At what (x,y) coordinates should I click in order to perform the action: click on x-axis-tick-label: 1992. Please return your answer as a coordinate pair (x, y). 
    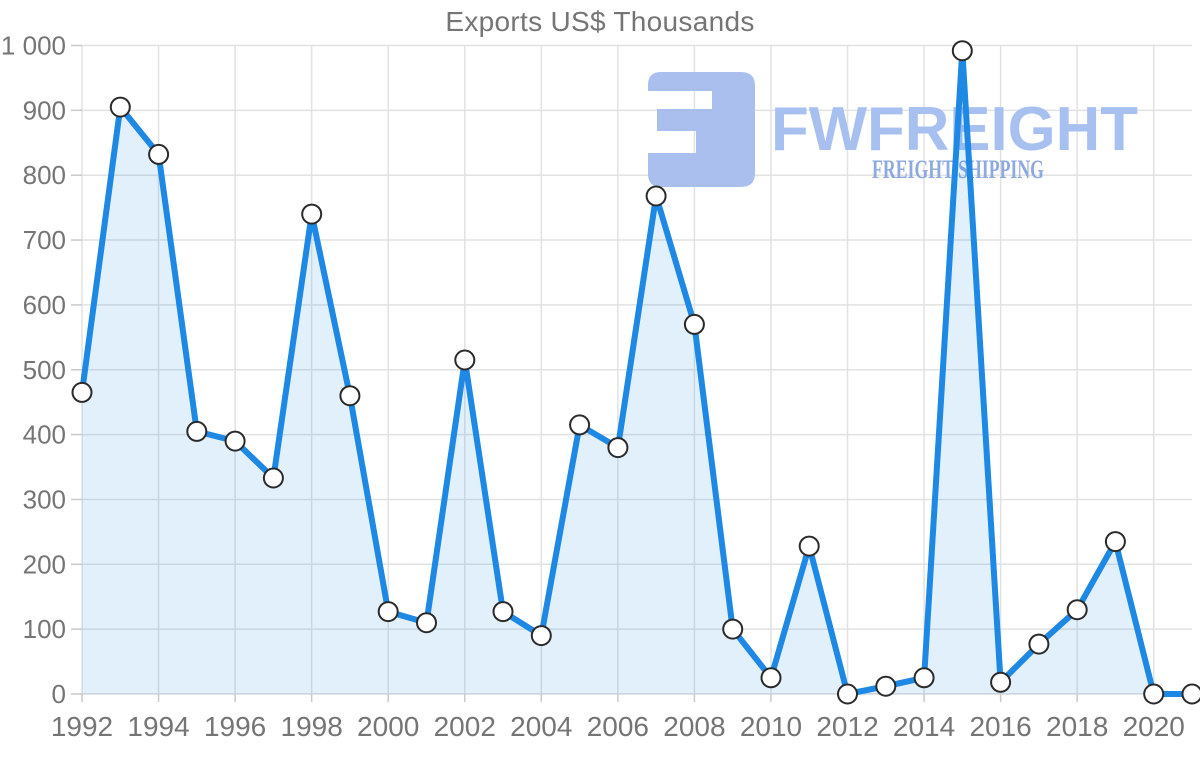
    Looking at the image, I should click on (82, 726).